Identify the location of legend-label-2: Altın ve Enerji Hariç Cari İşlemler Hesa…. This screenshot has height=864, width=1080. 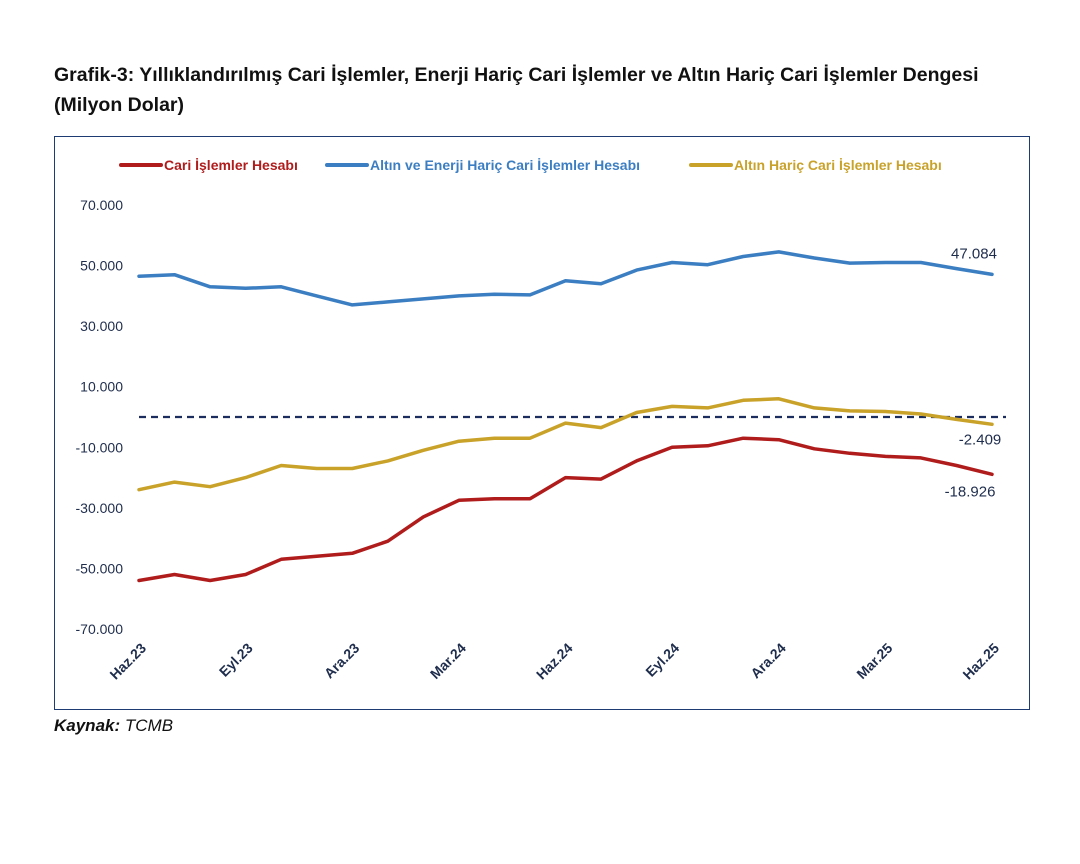
(505, 165).